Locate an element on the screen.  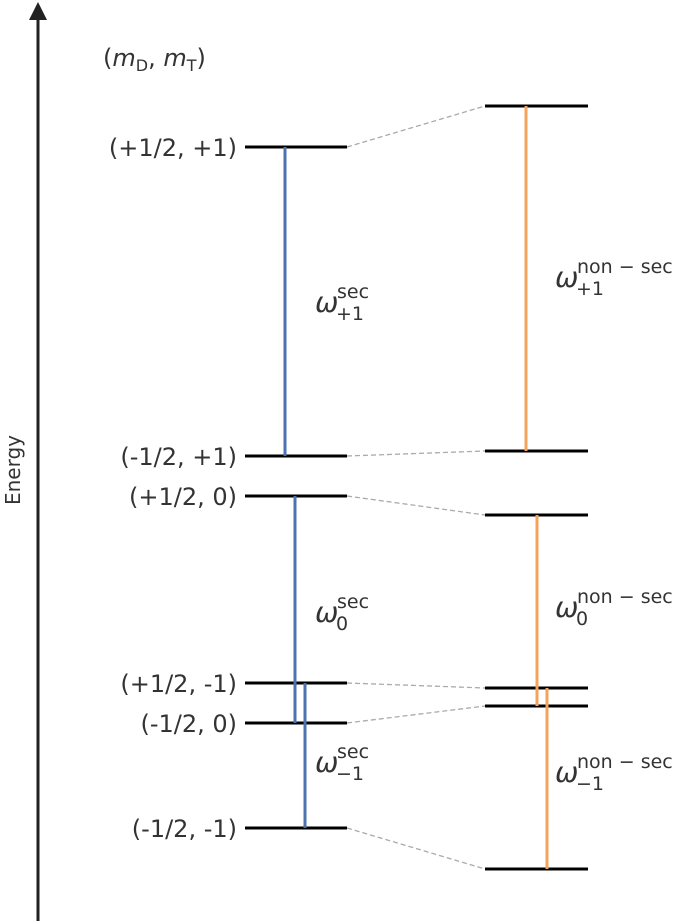
level-label: (+1/2, -1) is located at coordinates (178, 684).